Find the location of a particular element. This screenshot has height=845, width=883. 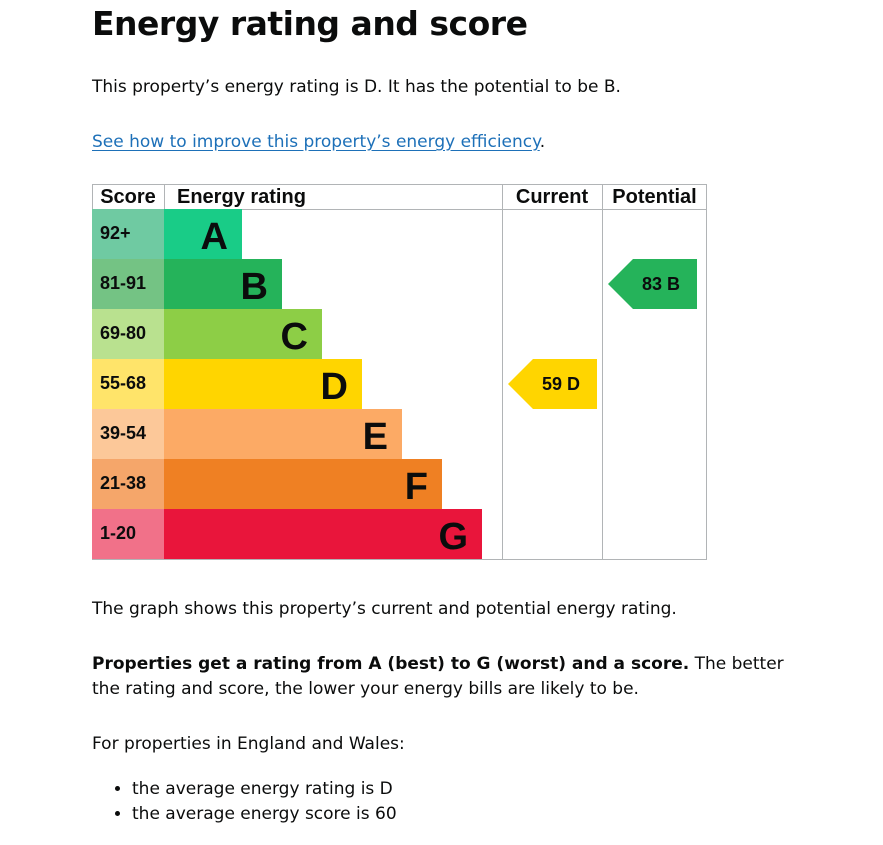

score-cell-a is located at coordinates (128, 234).